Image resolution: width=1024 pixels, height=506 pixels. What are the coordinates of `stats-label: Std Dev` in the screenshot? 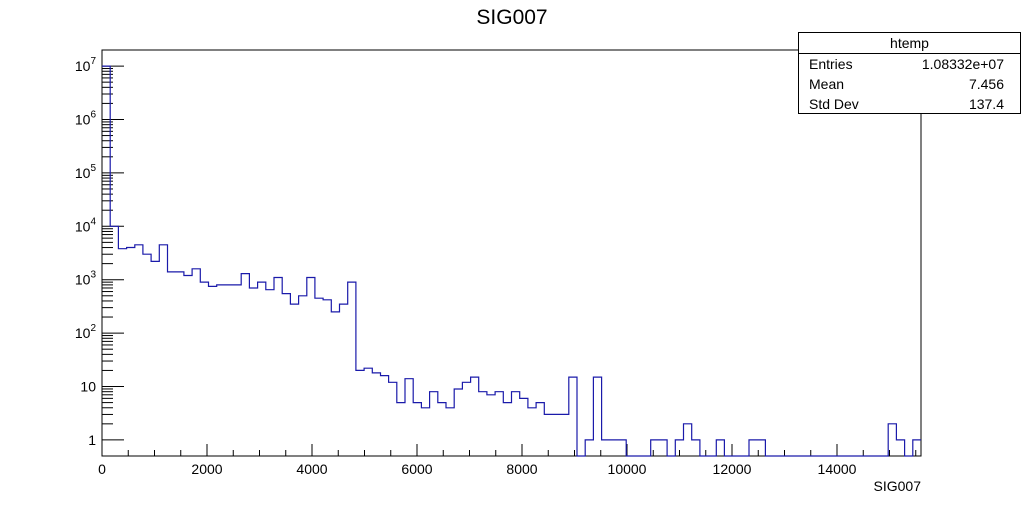 It's located at (834, 104).